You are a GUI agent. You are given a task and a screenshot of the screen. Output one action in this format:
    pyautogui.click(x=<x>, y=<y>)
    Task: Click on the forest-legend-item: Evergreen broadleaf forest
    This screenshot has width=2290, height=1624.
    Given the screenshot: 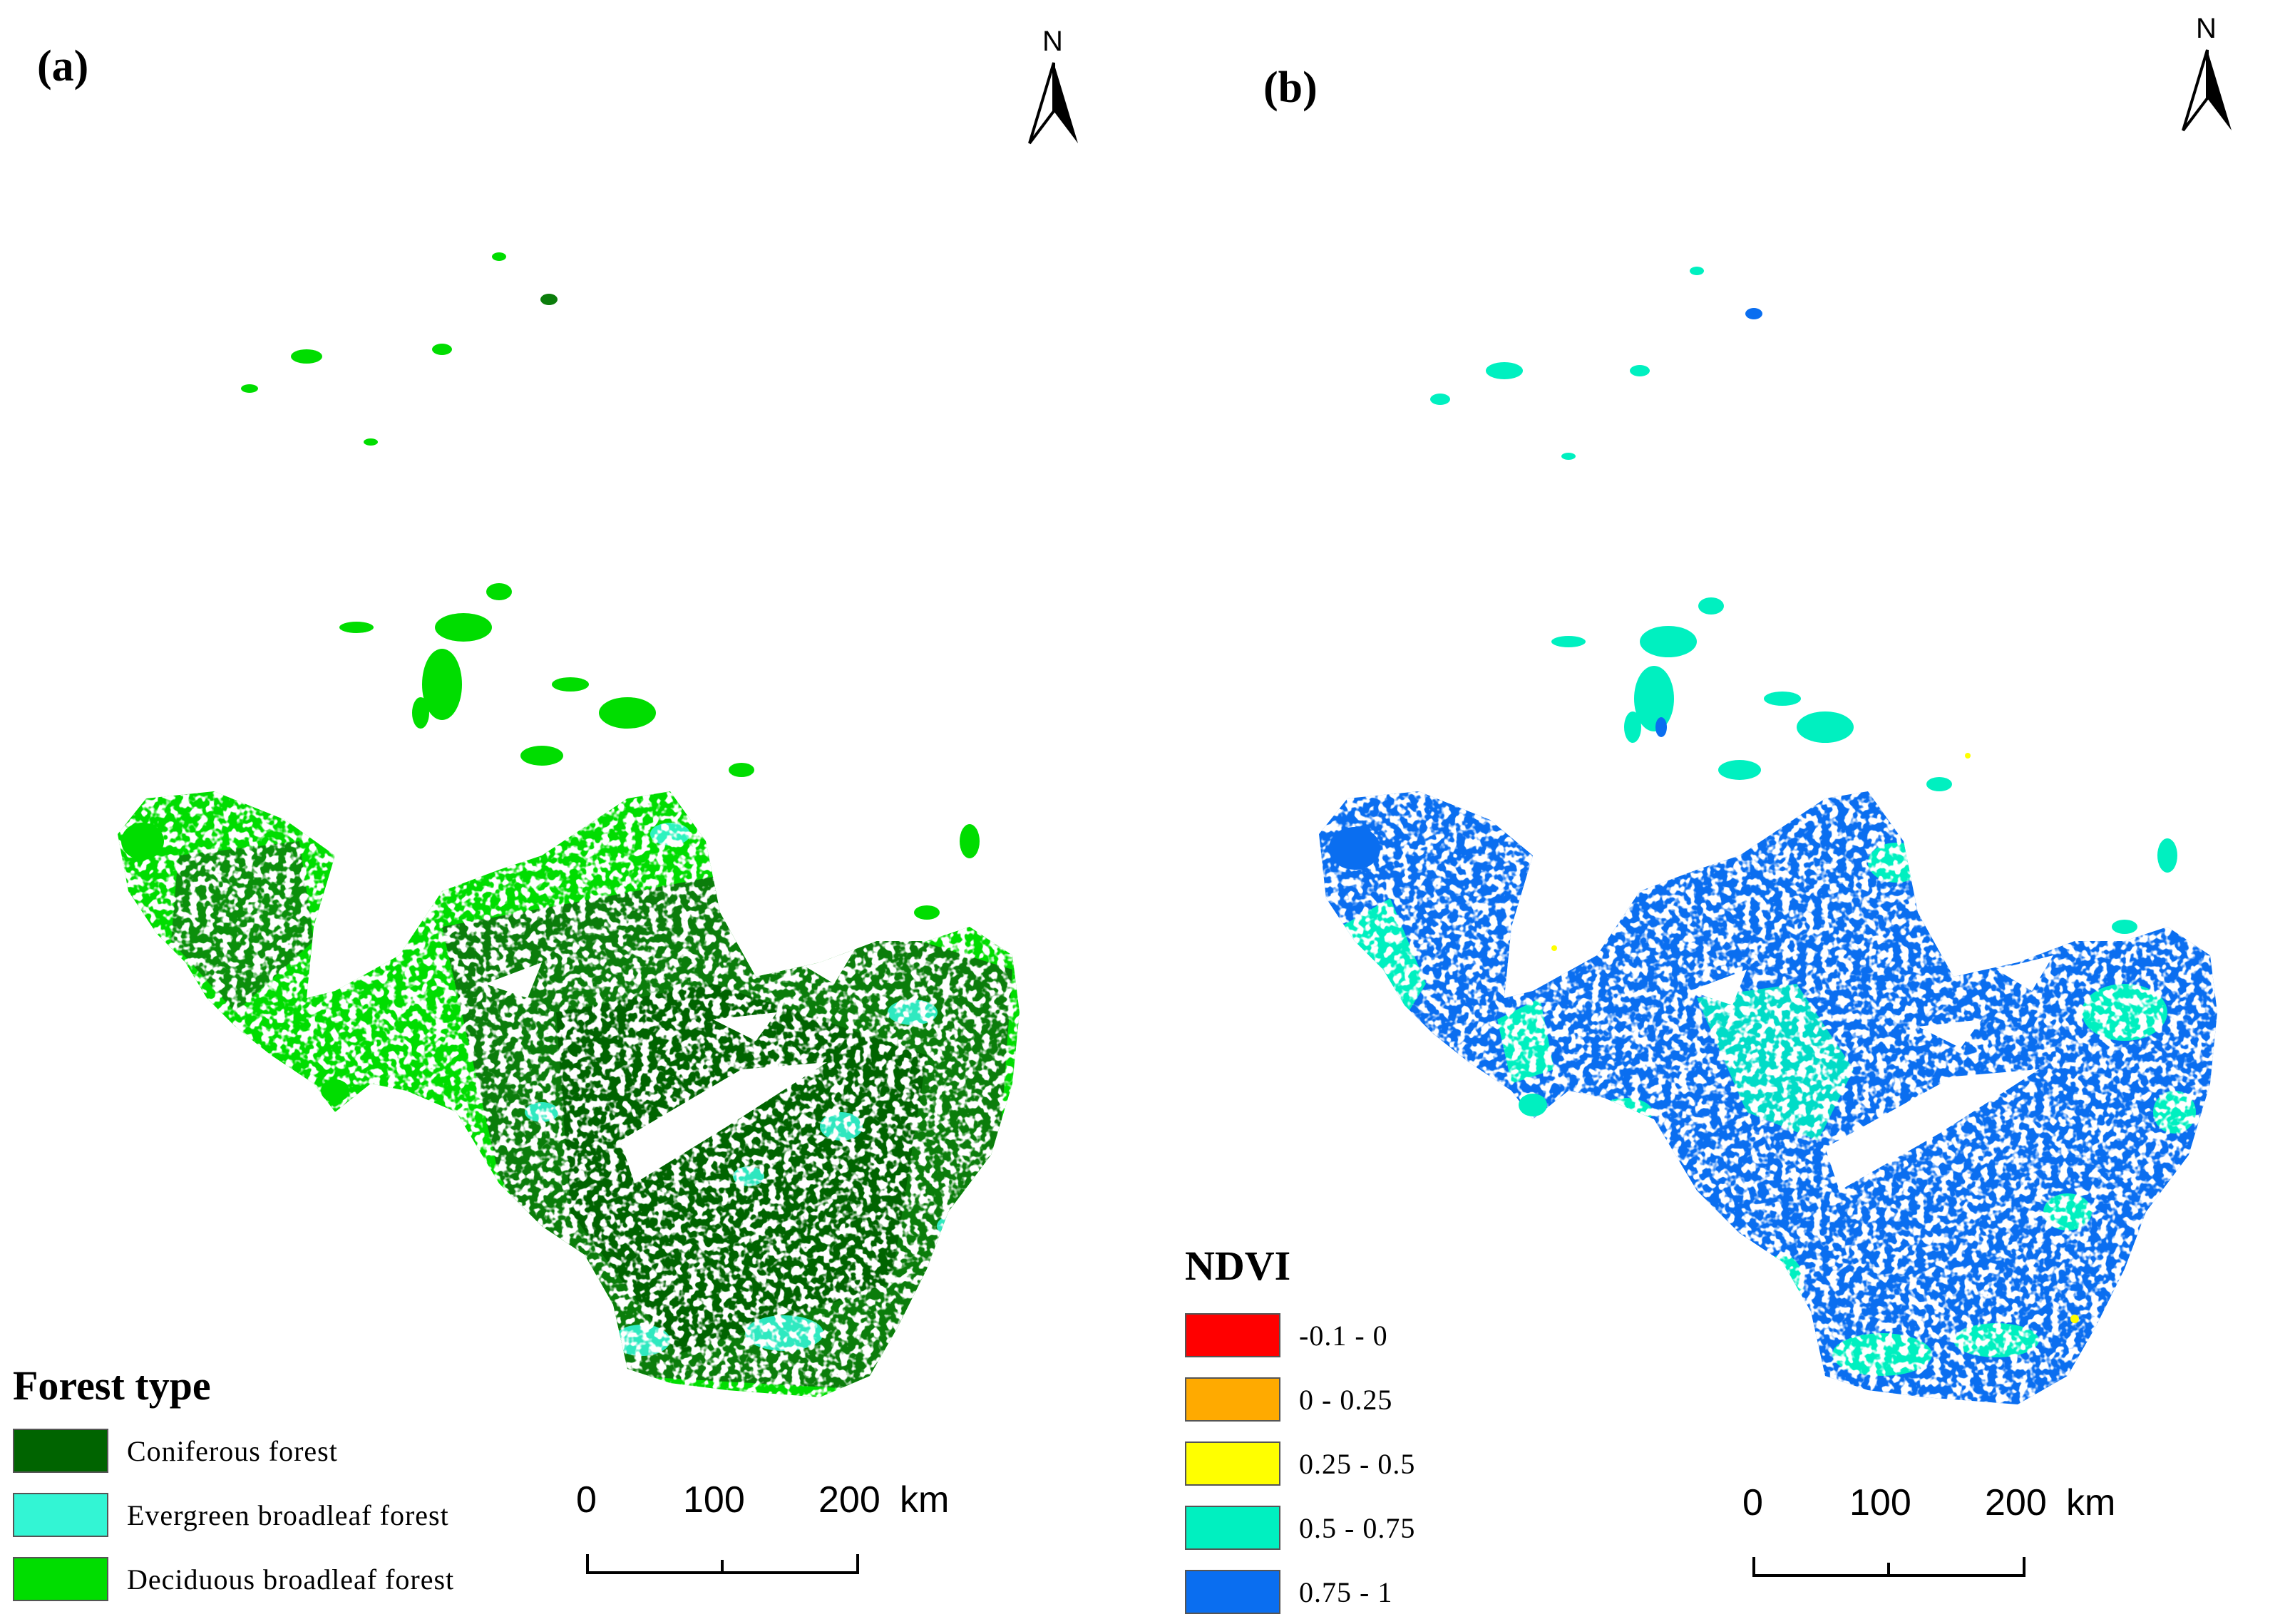 What is the action you would take?
    pyautogui.click(x=231, y=1515)
    